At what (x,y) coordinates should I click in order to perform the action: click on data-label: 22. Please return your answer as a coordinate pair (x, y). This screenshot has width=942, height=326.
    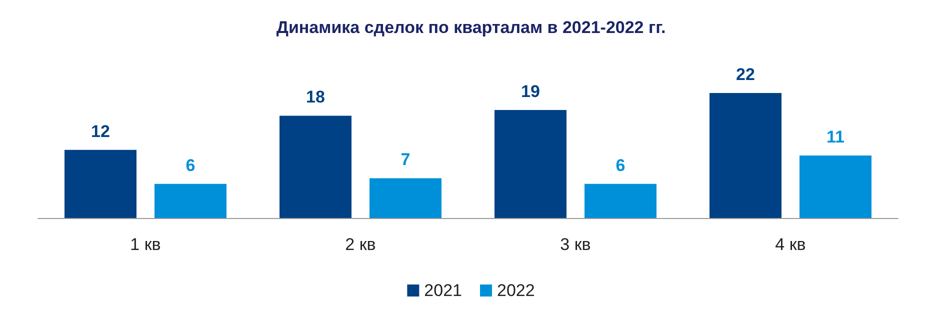
    Looking at the image, I should click on (745, 74).